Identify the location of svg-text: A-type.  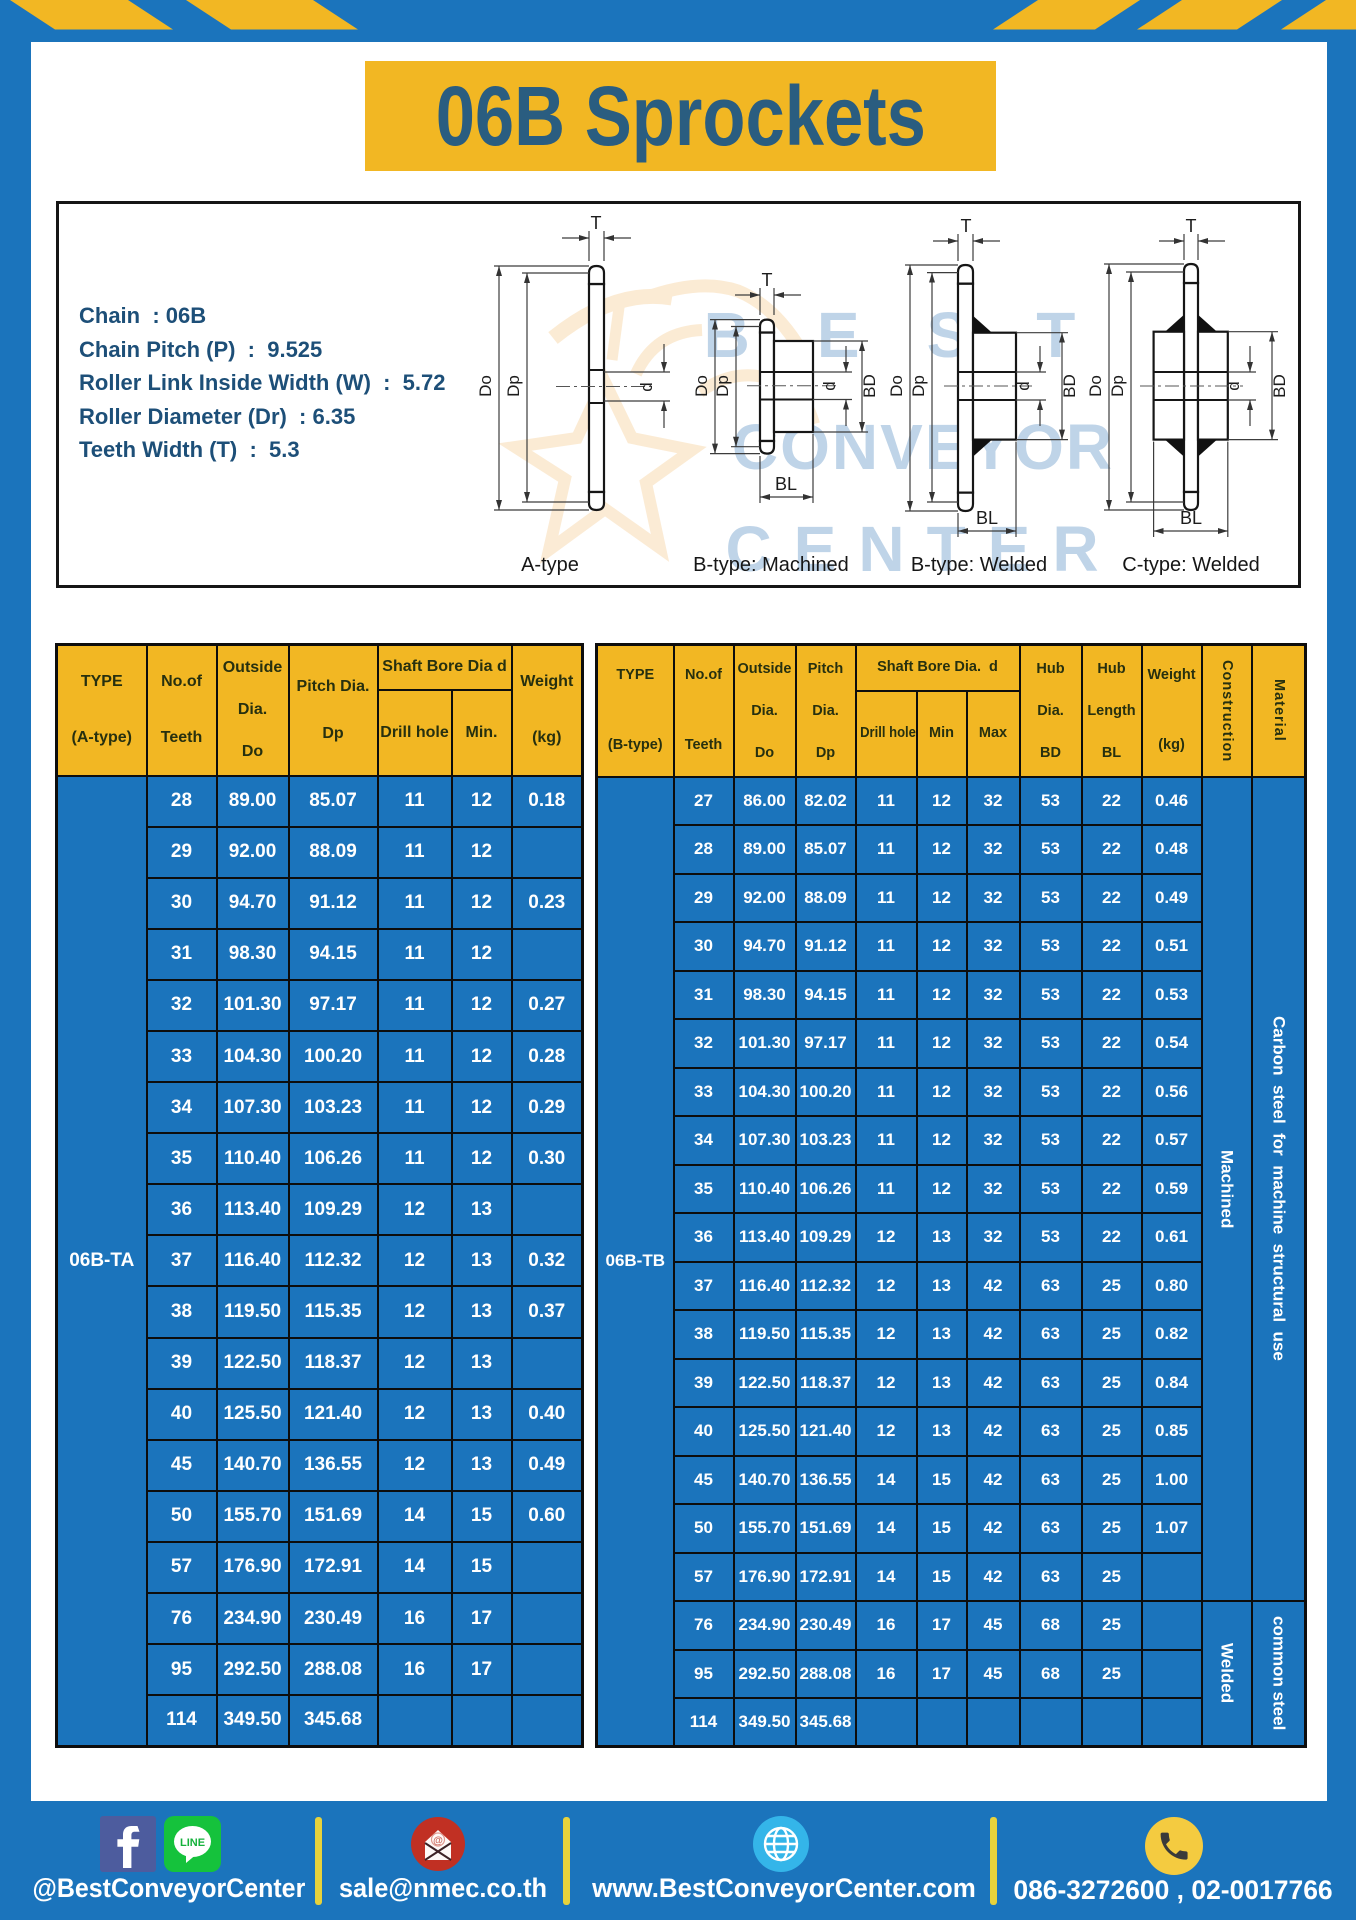
(550, 565).